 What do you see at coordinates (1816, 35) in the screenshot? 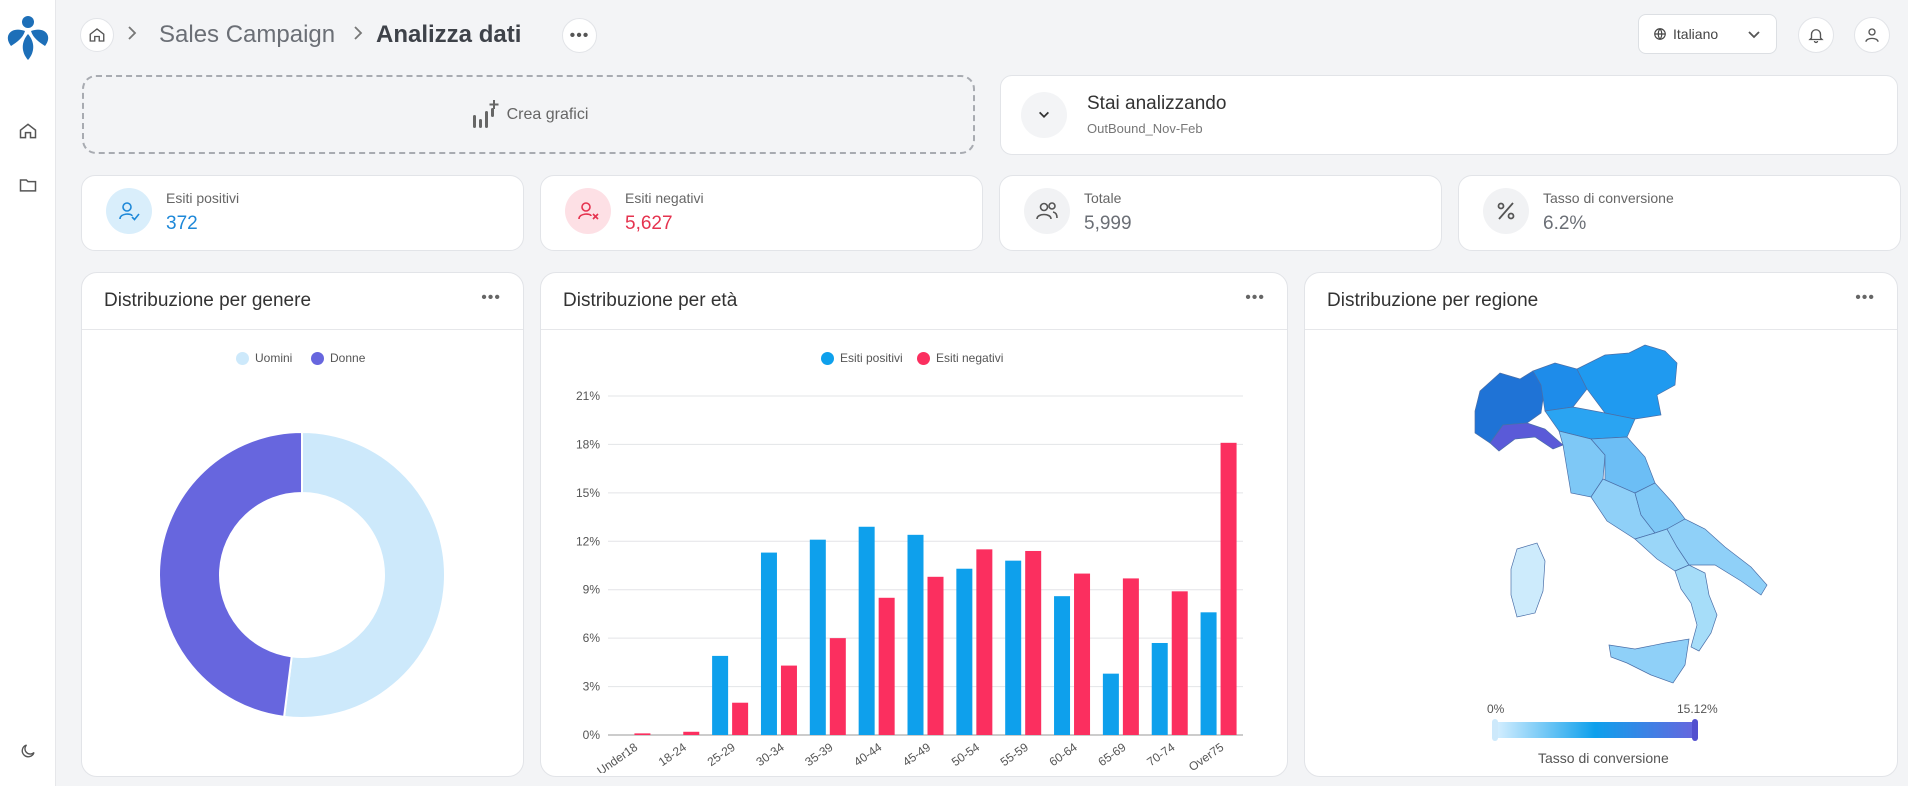
I see `notifications-bell-icon` at bounding box center [1816, 35].